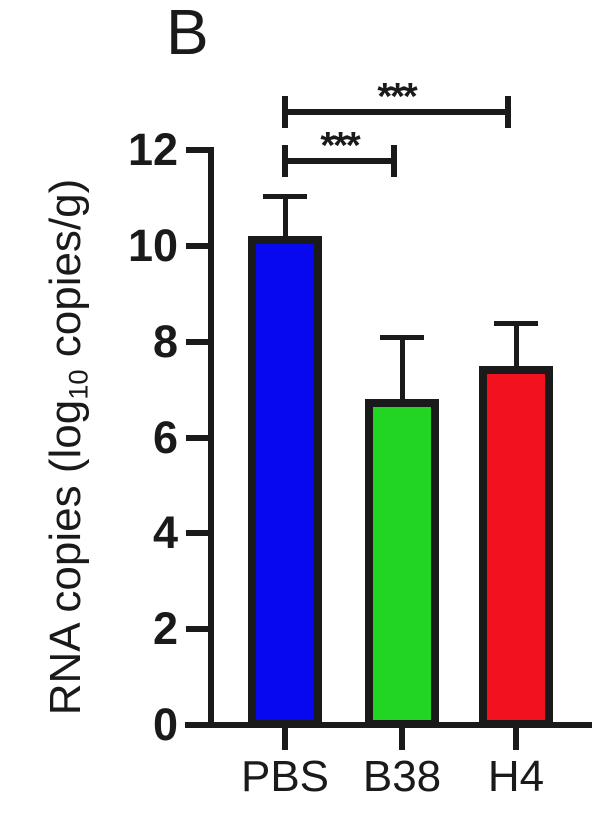  Describe the element at coordinates (402, 776) in the screenshot. I see `x-category-label-b38: B38` at that location.